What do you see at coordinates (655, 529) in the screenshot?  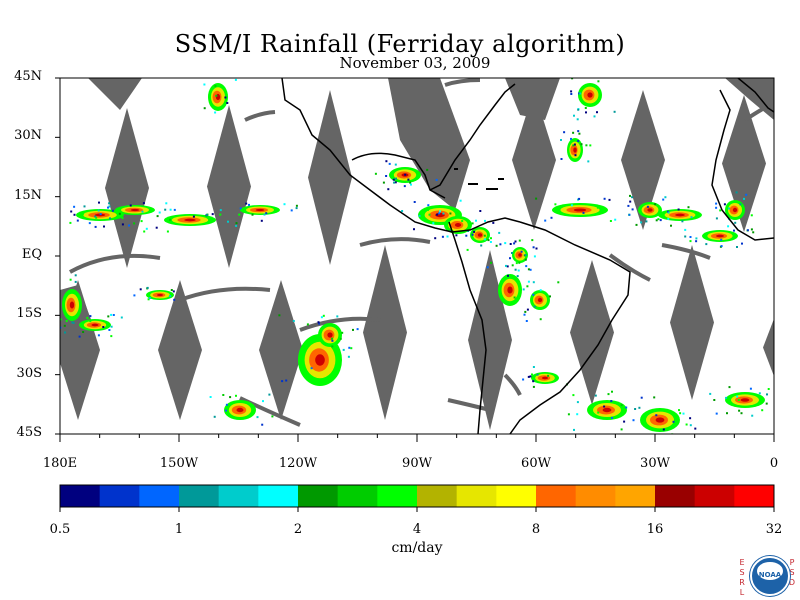 I see `colorbar-tick-label: 16` at bounding box center [655, 529].